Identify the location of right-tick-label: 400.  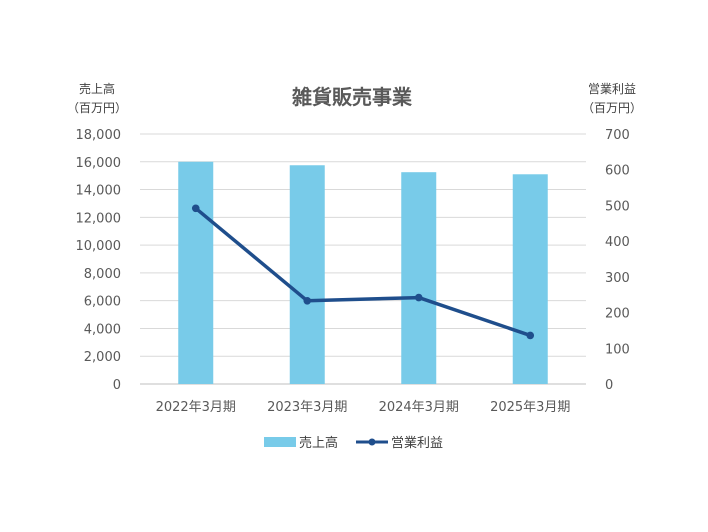
(617, 242).